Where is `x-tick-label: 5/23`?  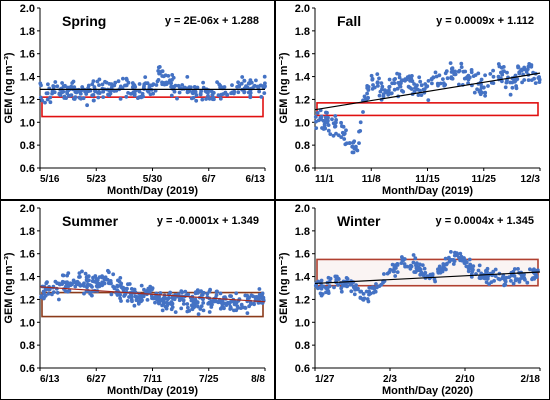 x-tick-label: 5/23 is located at coordinates (97, 179).